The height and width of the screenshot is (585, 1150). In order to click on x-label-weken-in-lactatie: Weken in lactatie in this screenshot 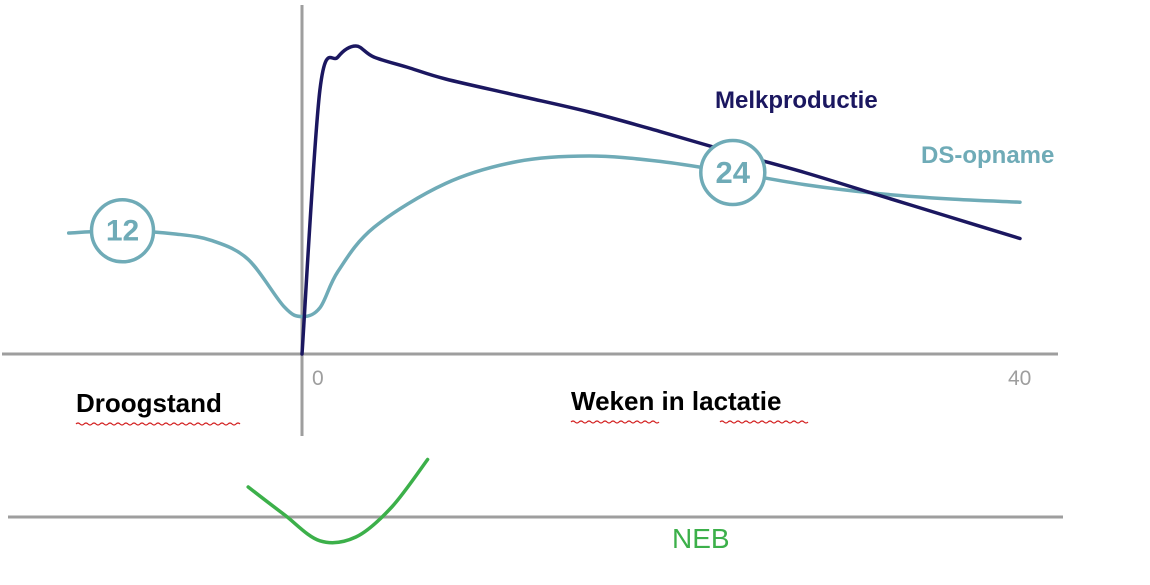, I will do `click(676, 401)`.